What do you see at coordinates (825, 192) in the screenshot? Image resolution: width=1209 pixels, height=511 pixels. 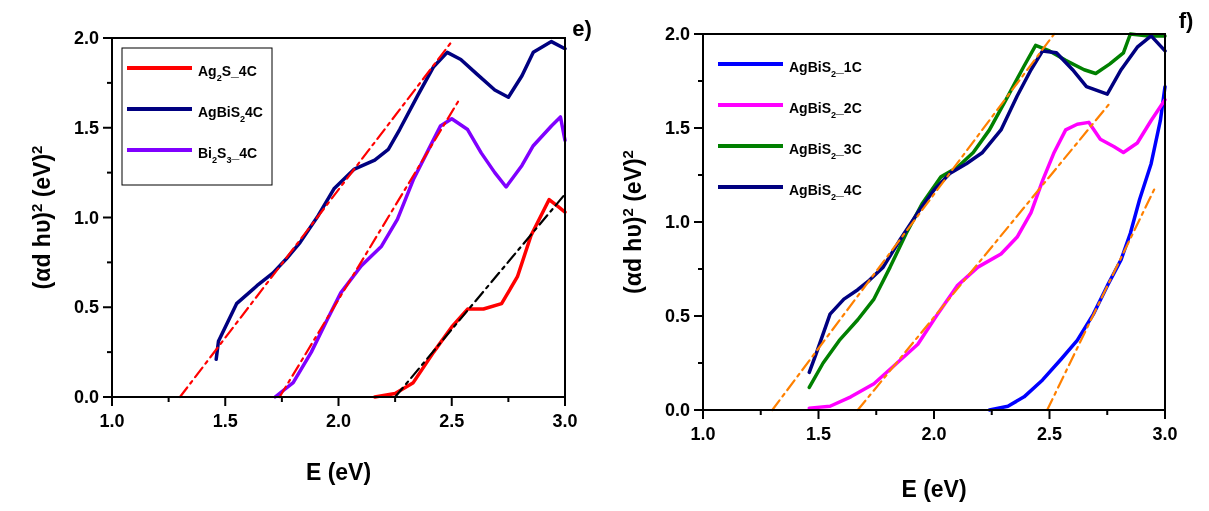 I see `legend-label: AgBiS$_{2}$_4C` at bounding box center [825, 192].